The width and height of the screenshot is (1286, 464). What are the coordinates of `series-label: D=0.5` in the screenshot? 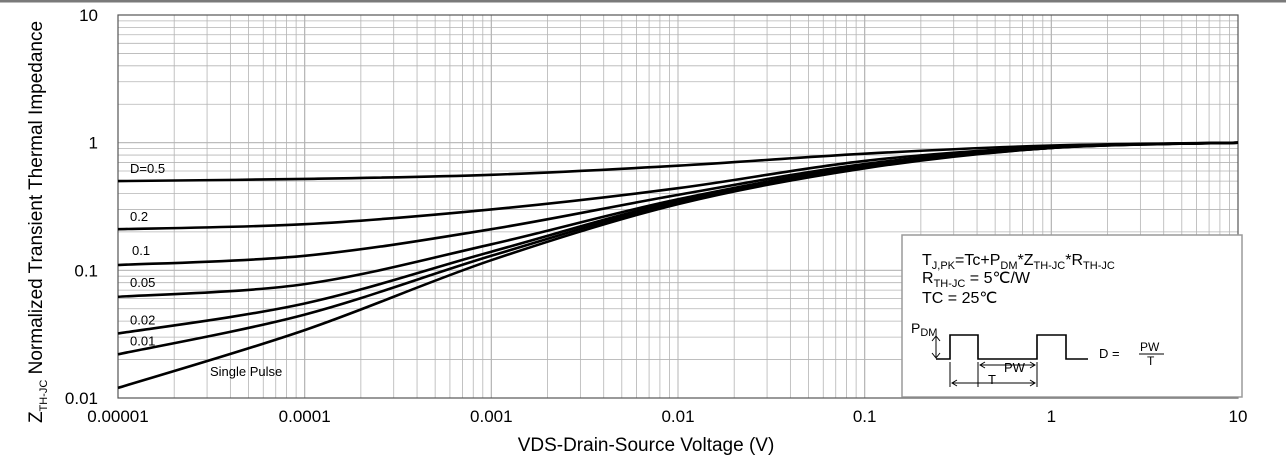 It's located at (147, 168).